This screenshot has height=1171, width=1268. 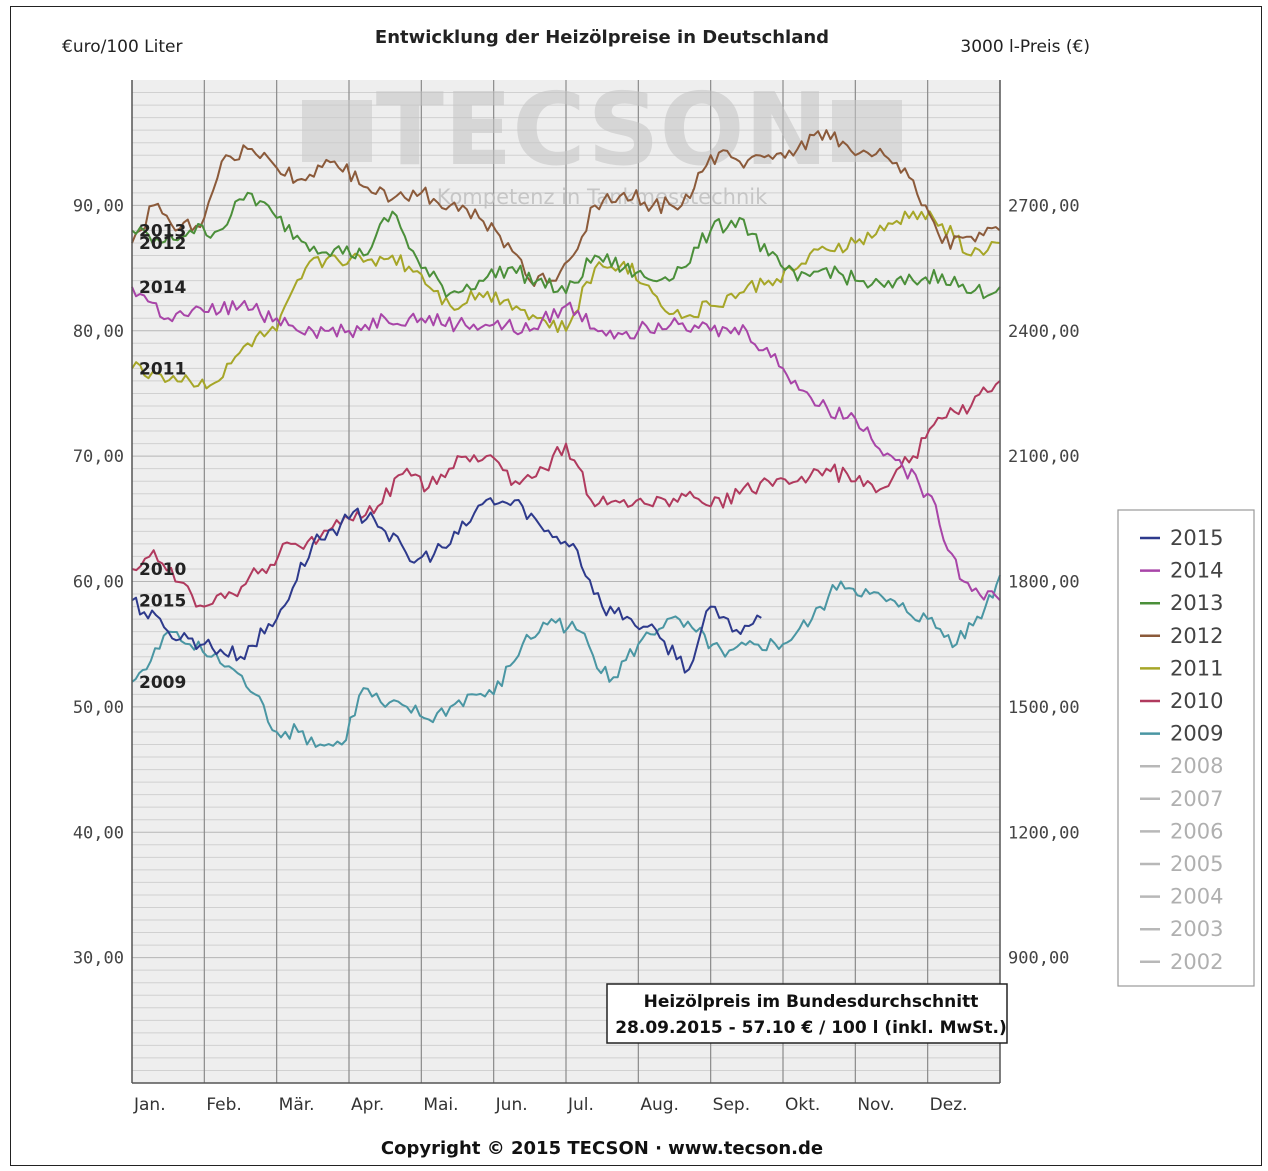 I want to click on x-tick-month: Sep., so click(x=731, y=1105).